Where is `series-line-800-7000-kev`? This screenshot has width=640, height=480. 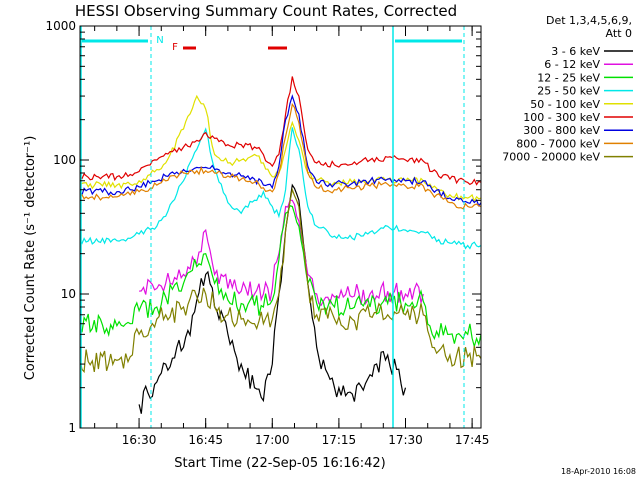
series-line-800-7000-kev is located at coordinates (280, 156).